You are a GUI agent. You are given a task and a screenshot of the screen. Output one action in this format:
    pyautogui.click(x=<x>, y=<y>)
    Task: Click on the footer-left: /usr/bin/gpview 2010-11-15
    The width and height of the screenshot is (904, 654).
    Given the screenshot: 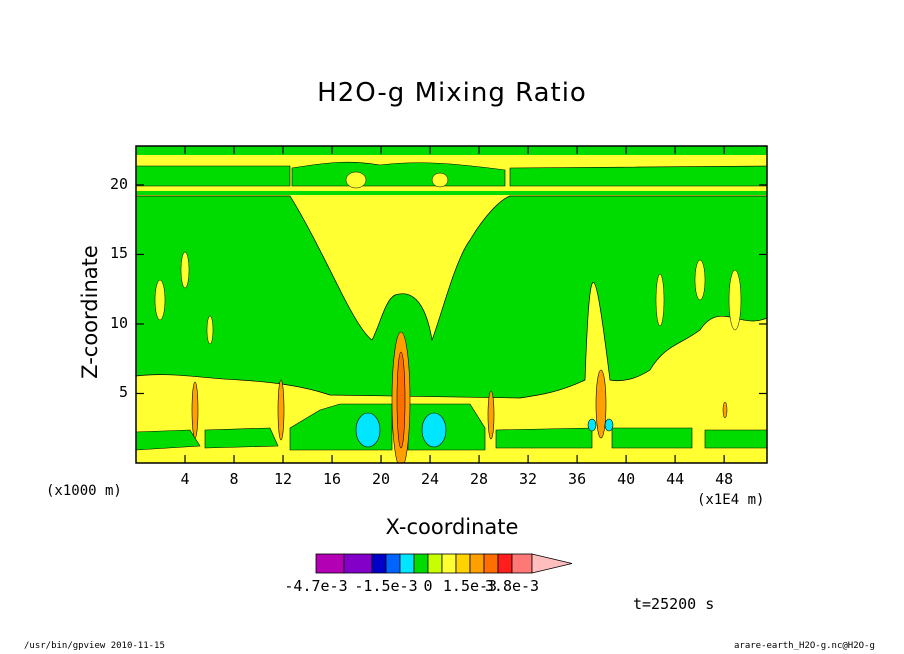 What is the action you would take?
    pyautogui.click(x=94, y=646)
    